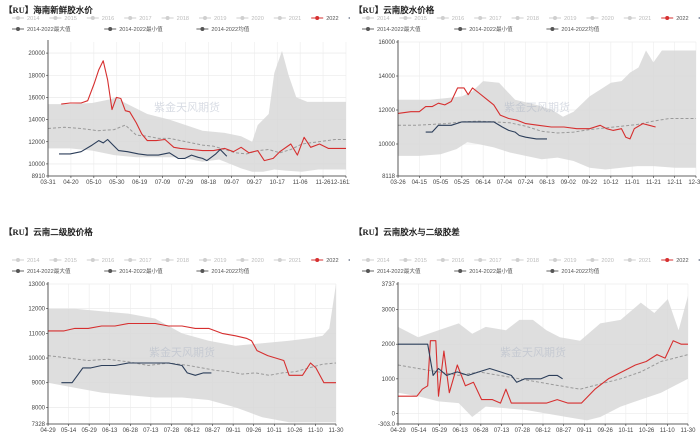  I want to click on x-tick-label: 11-06, so click(301, 183).